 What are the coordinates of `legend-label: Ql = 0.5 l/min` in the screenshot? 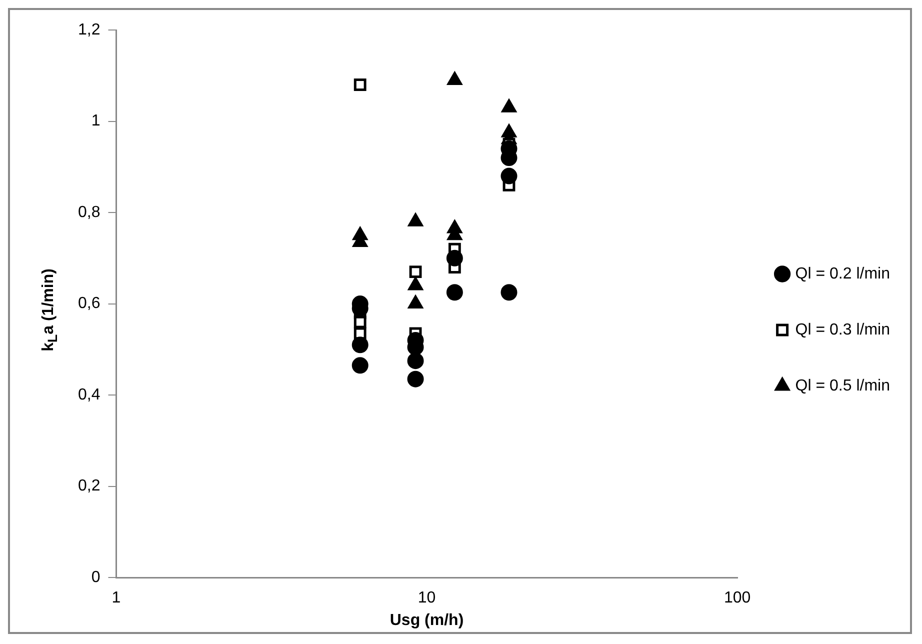 It's located at (842, 385).